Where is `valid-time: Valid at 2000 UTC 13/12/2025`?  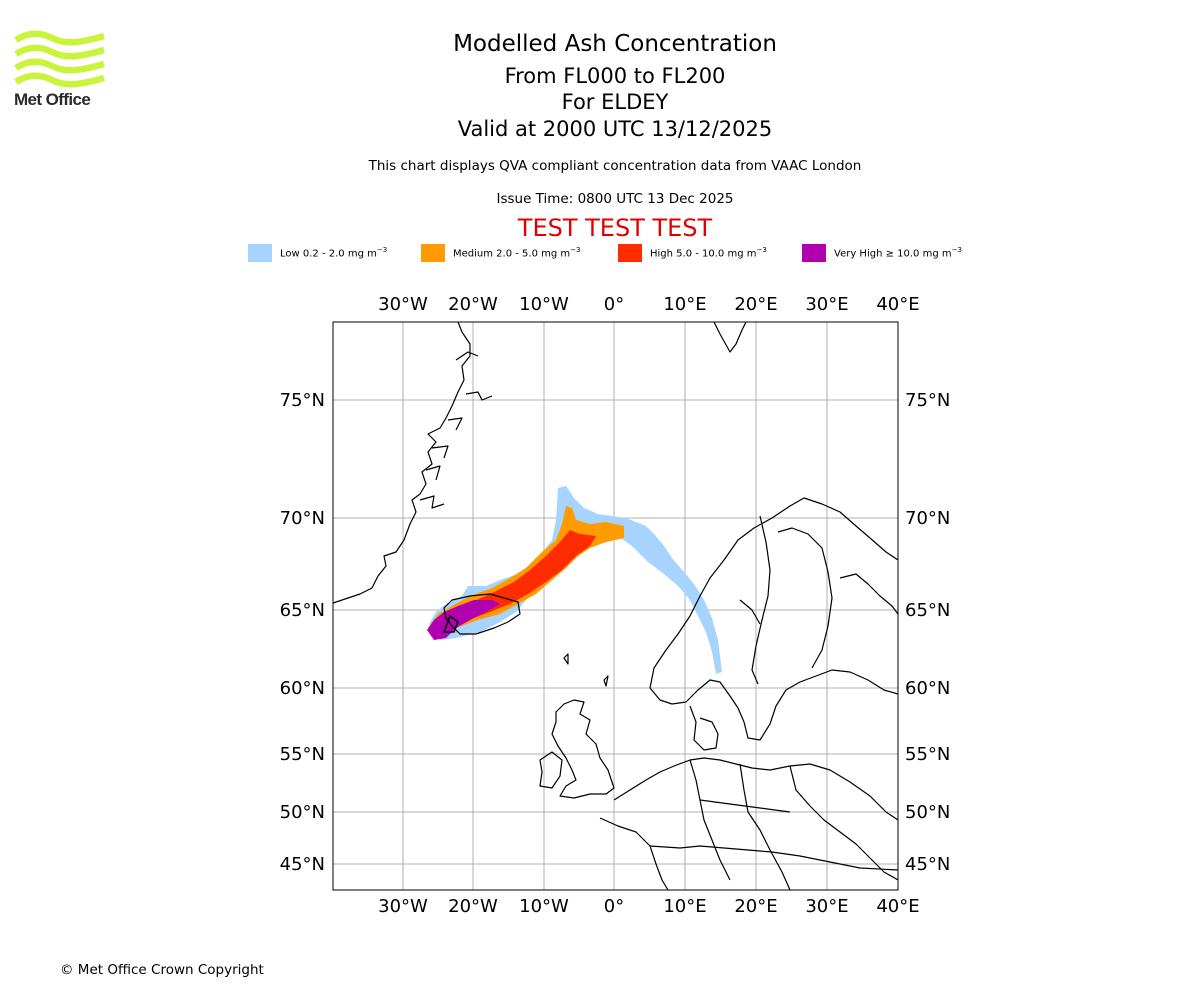 valid-time: Valid at 2000 UTC 13/12/2025 is located at coordinates (615, 129).